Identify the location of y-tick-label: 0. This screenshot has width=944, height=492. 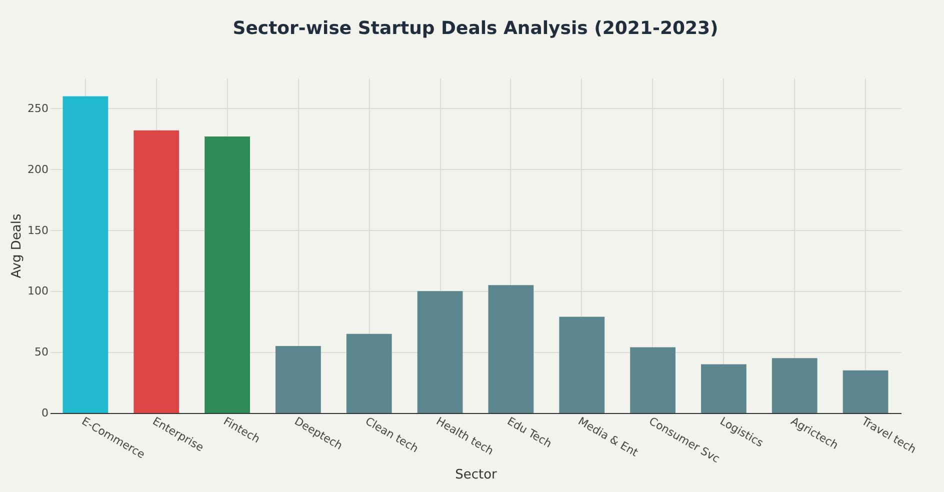
(45, 413).